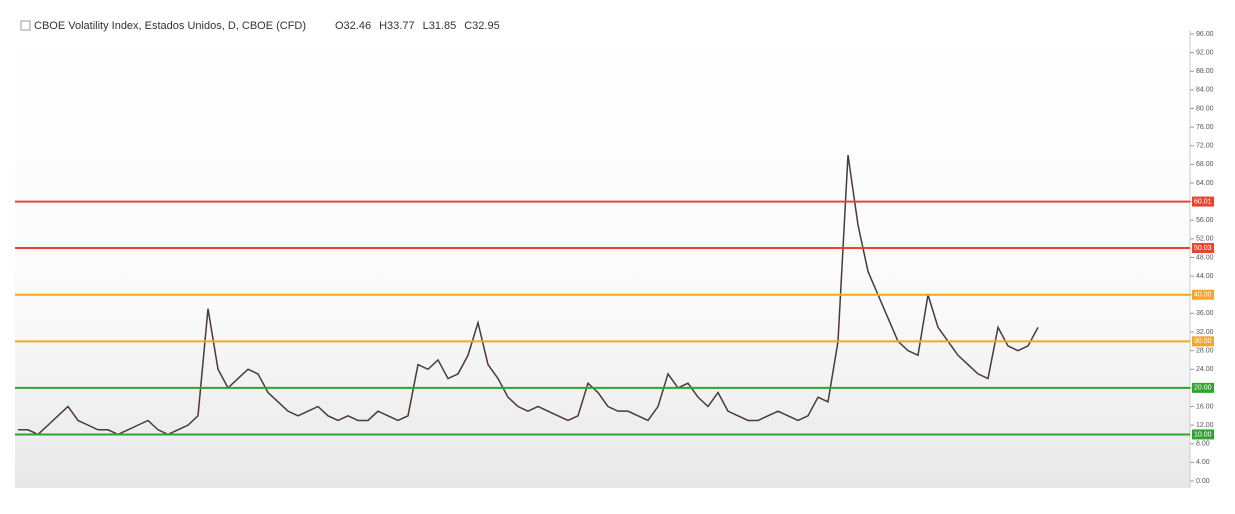 This screenshot has width=1235, height=514. What do you see at coordinates (1203, 444) in the screenshot?
I see `y-tick-label: 8.00` at bounding box center [1203, 444].